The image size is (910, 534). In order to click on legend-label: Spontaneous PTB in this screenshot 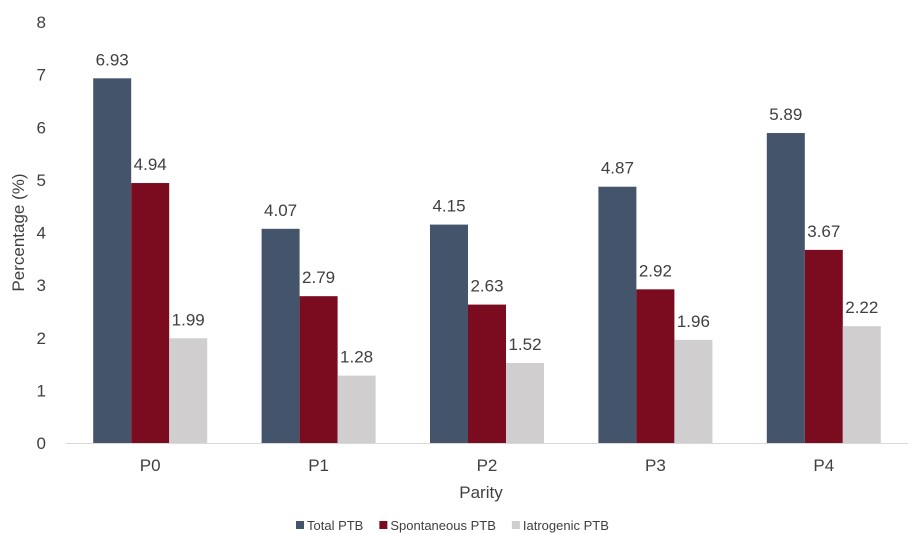, I will do `click(443, 525)`.